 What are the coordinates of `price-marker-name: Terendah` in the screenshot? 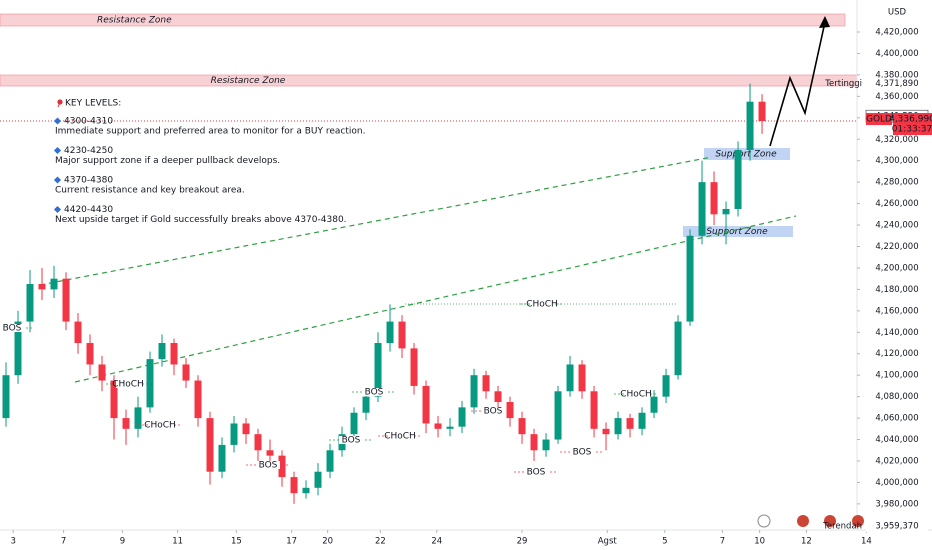 It's located at (842, 527).